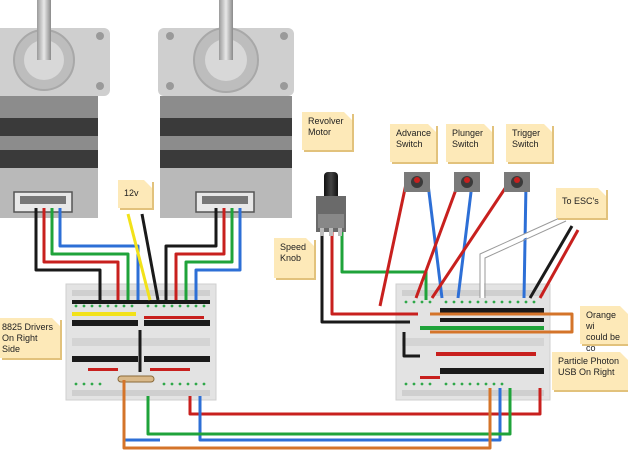 This screenshot has height=472, width=628. What do you see at coordinates (30, 338) in the screenshot?
I see `note-drivers: 8825 Drivers On Right Side` at bounding box center [30, 338].